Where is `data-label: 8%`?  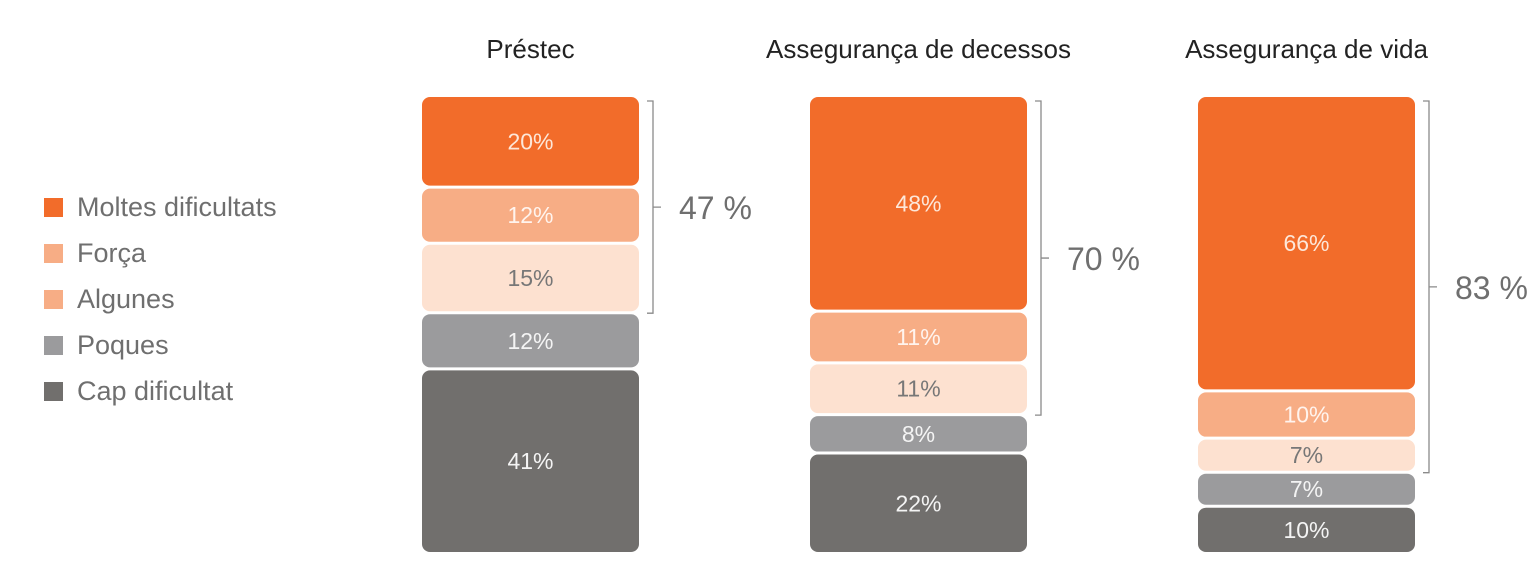 data-label: 8% is located at coordinates (918, 434).